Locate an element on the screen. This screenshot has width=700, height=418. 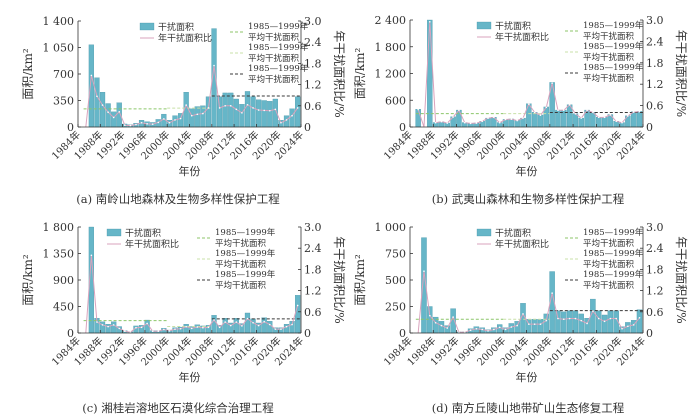
ratio-point-2020 is located at coordinates (622, 328).